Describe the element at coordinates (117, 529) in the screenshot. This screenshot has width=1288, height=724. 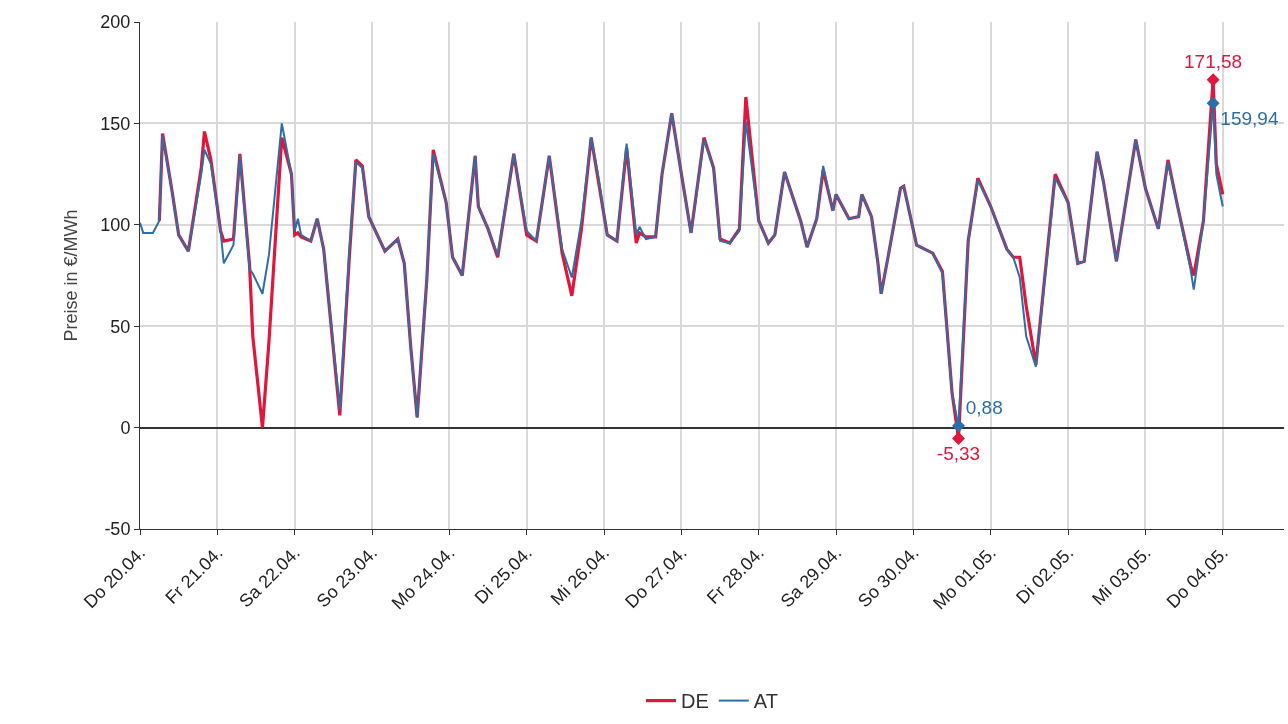
I see `y-tick-label: -50` at that location.